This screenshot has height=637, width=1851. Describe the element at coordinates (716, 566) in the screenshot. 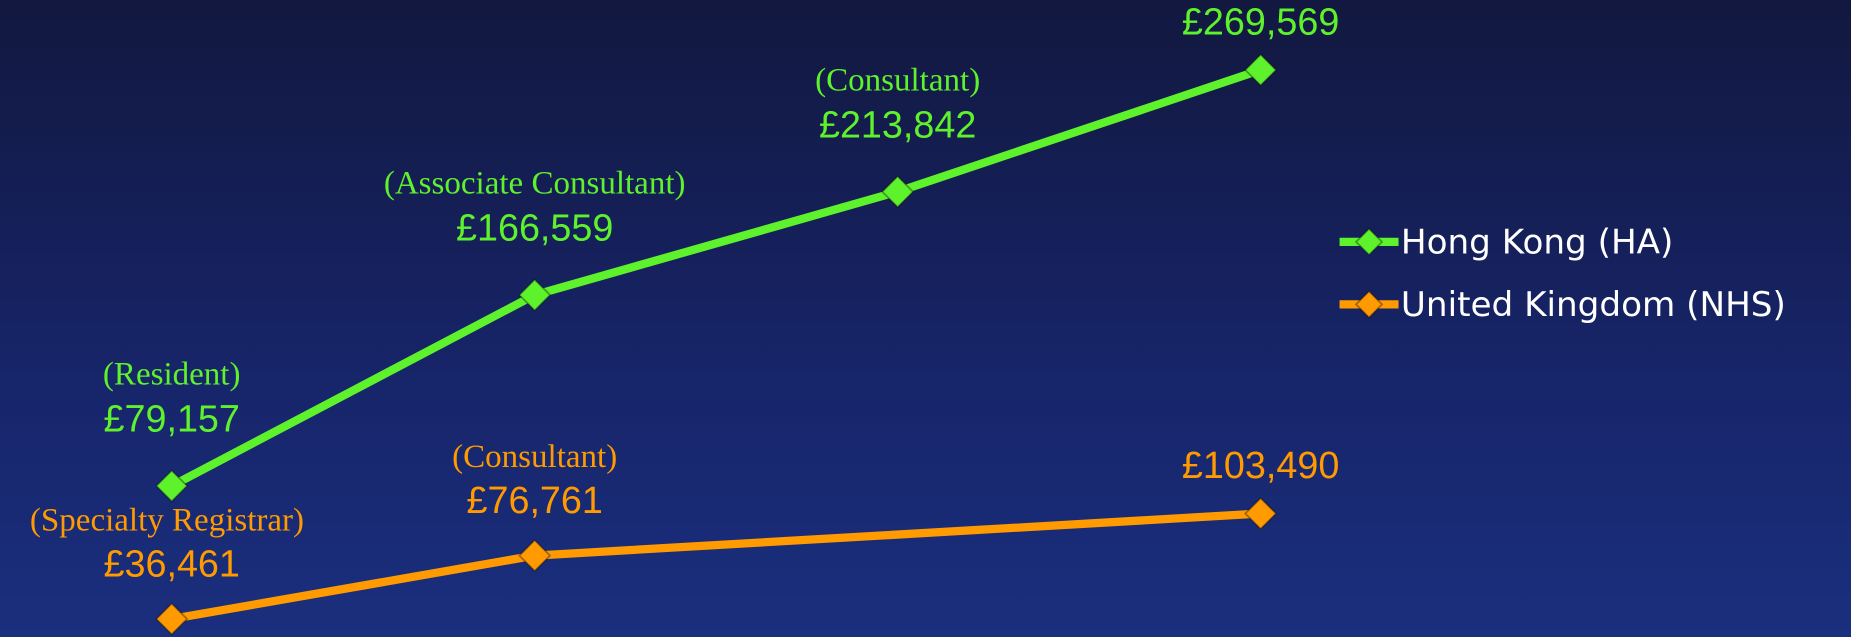

I see `series-line` at that location.